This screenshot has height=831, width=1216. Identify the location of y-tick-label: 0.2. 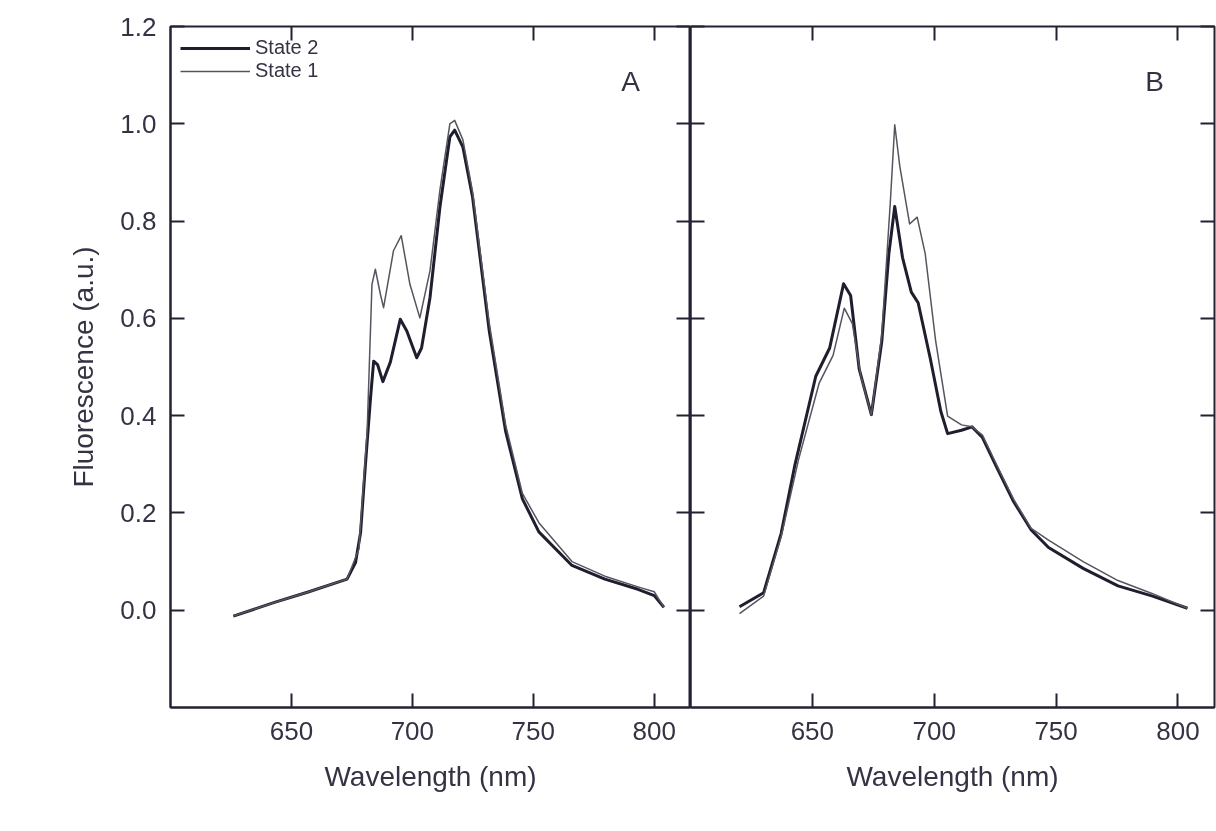
(138, 512).